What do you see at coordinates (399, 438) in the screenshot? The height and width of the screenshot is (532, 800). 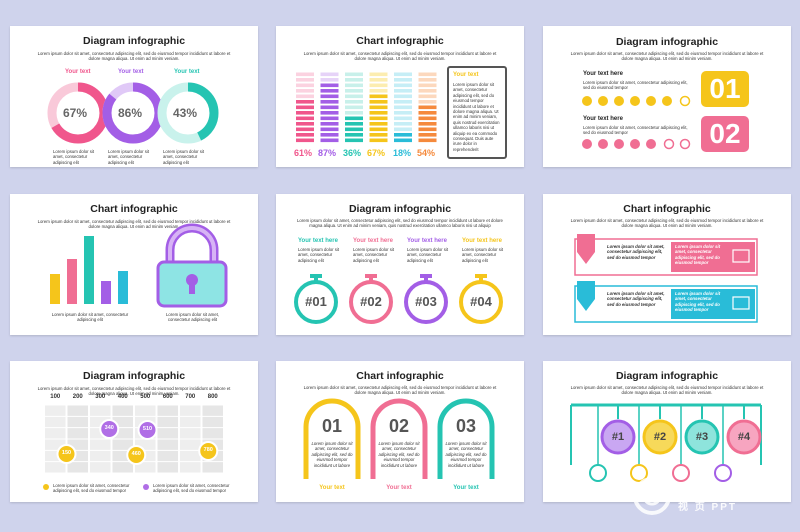 I see `arches` at bounding box center [399, 438].